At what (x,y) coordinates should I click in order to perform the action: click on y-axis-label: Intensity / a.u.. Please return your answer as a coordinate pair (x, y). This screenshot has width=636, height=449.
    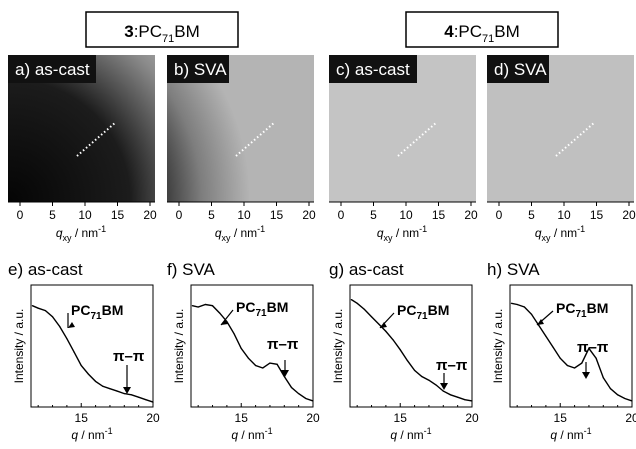
    Looking at the image, I should click on (338, 346).